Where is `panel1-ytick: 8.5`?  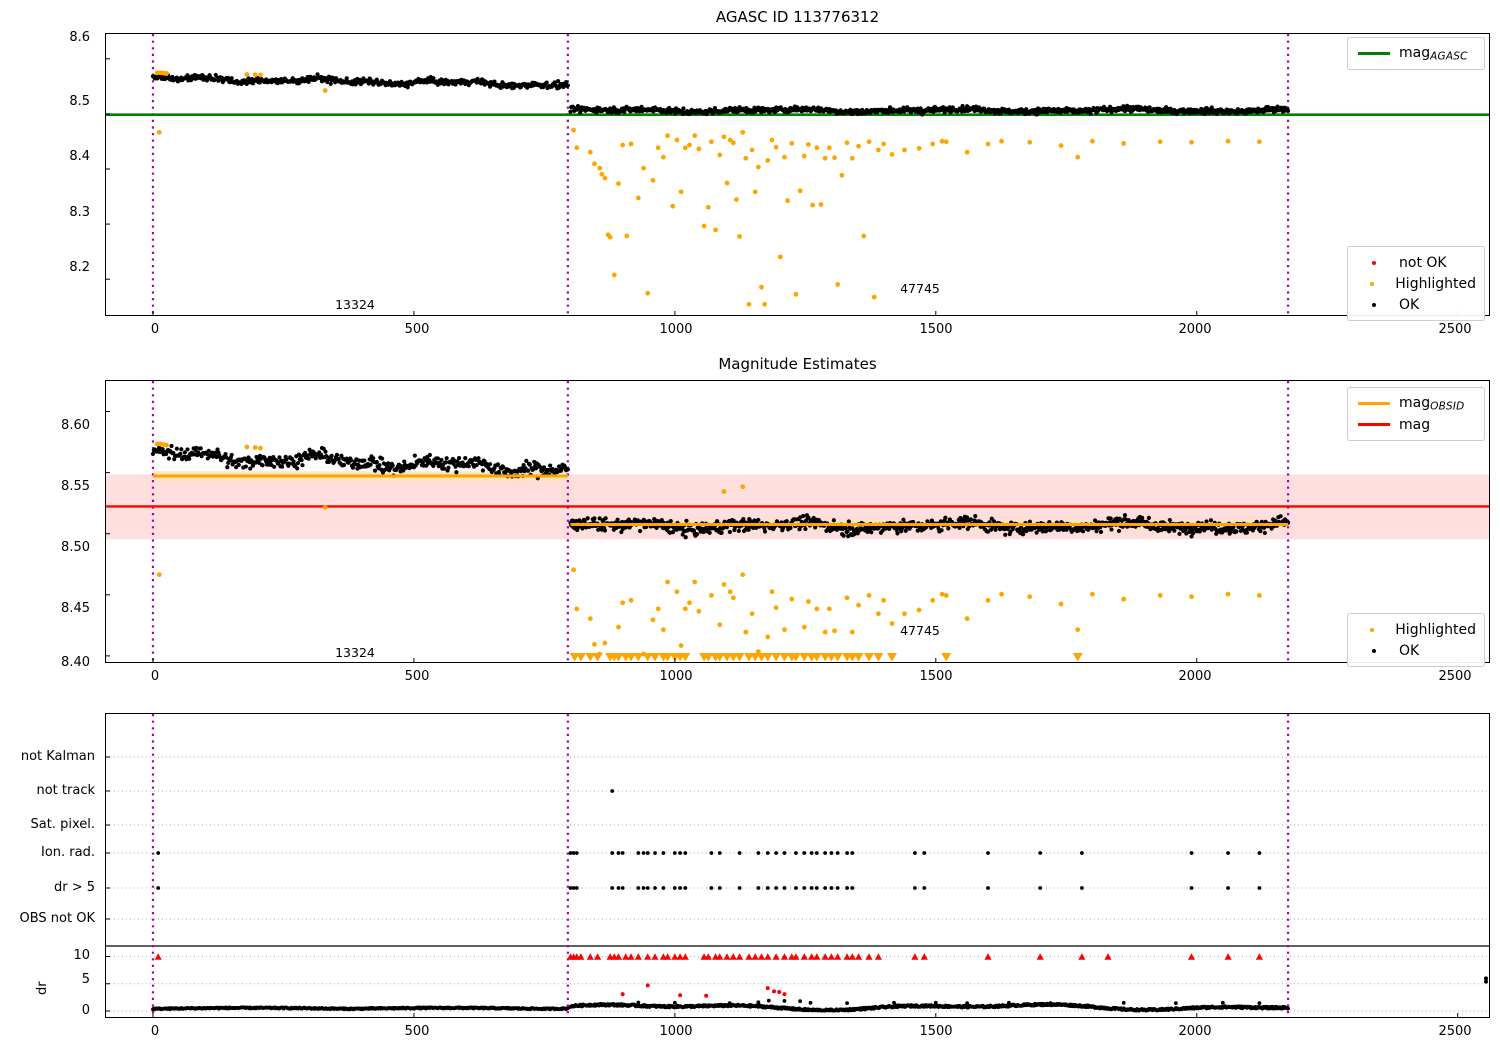
panel1-ytick: 8.5 is located at coordinates (79, 101).